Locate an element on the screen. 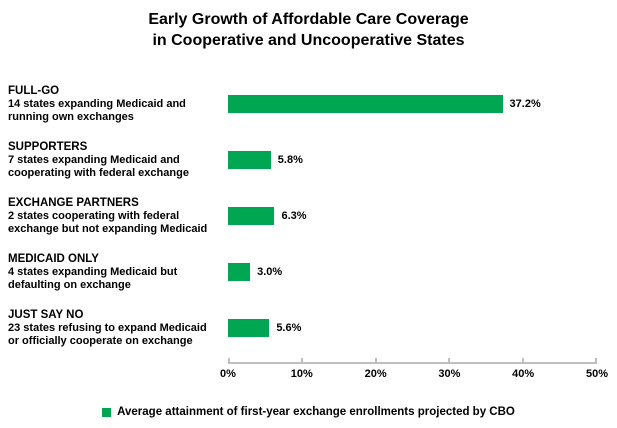 The height and width of the screenshot is (428, 617). x-tick-label: 0% is located at coordinates (228, 374).